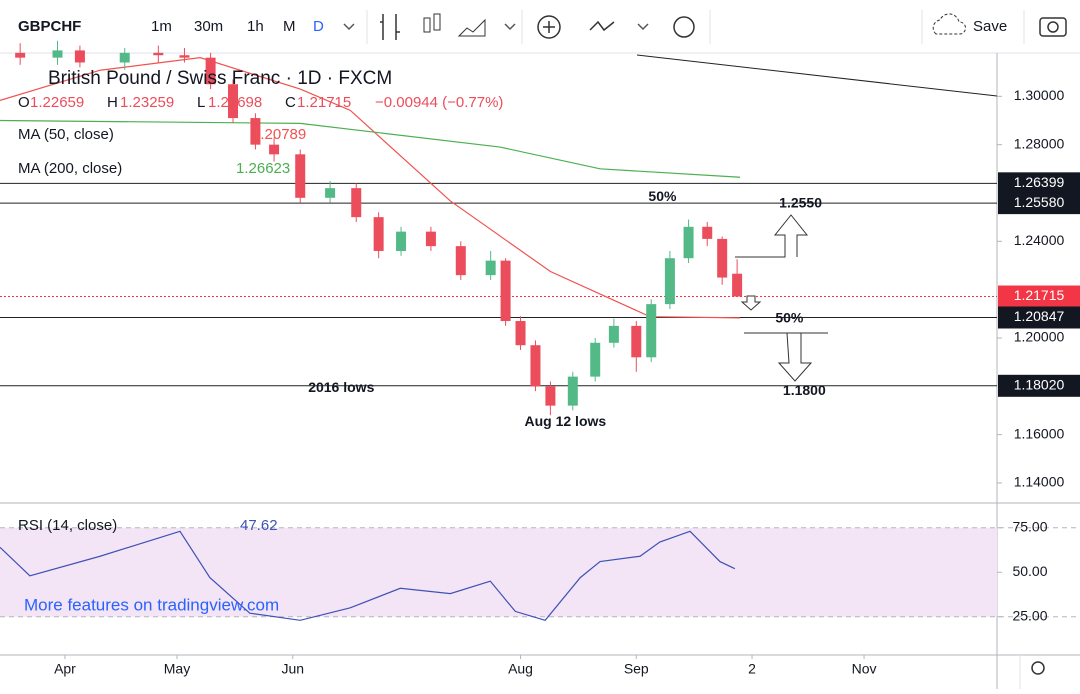  What do you see at coordinates (255, 26) in the screenshot?
I see `interval: 1h` at bounding box center [255, 26].